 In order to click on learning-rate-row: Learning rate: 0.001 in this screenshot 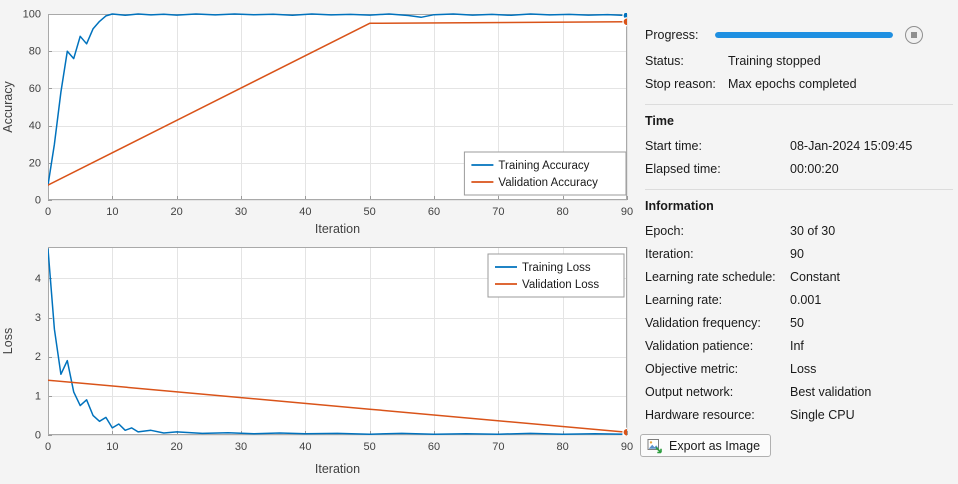, I will do `click(799, 300)`.